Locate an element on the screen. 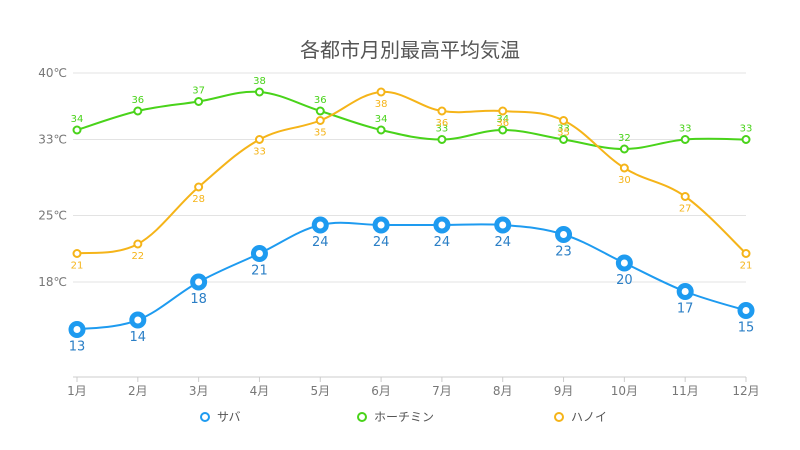 The width and height of the screenshot is (800, 450). x-tick-label: 11月 is located at coordinates (685, 391).